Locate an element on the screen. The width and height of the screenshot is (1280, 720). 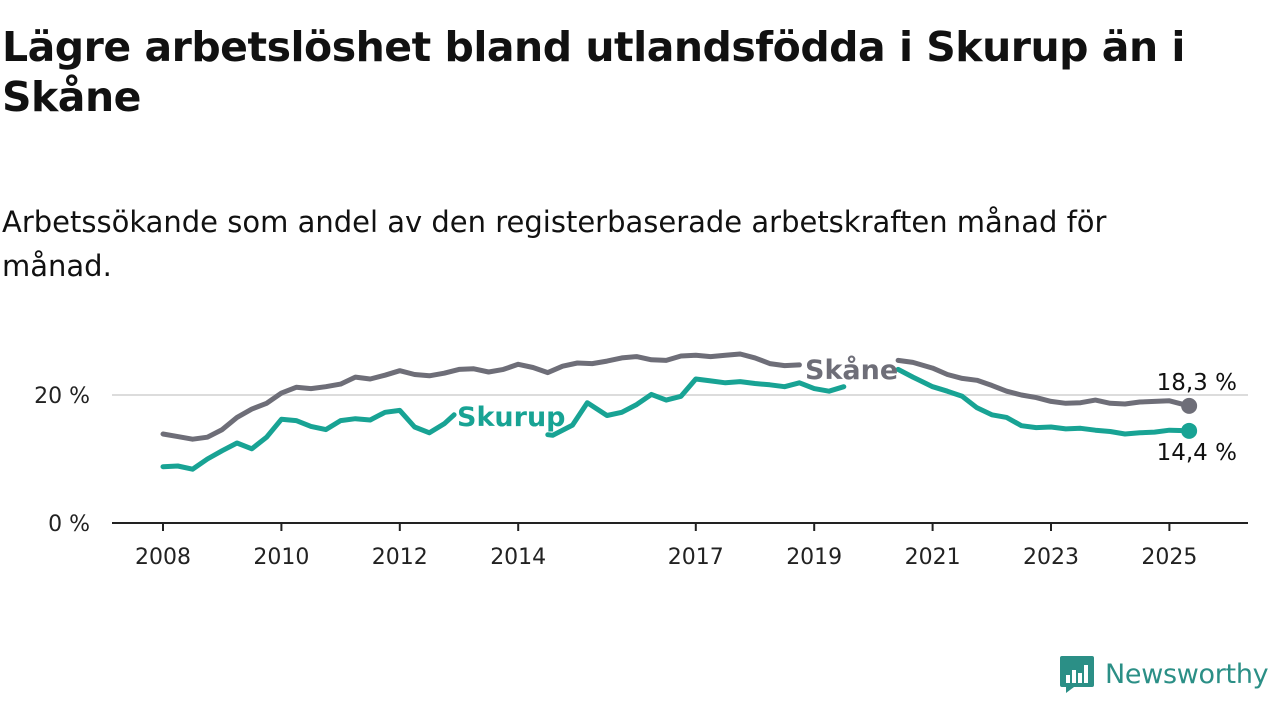
end-label-skurup: 14,4 % is located at coordinates (1197, 453).